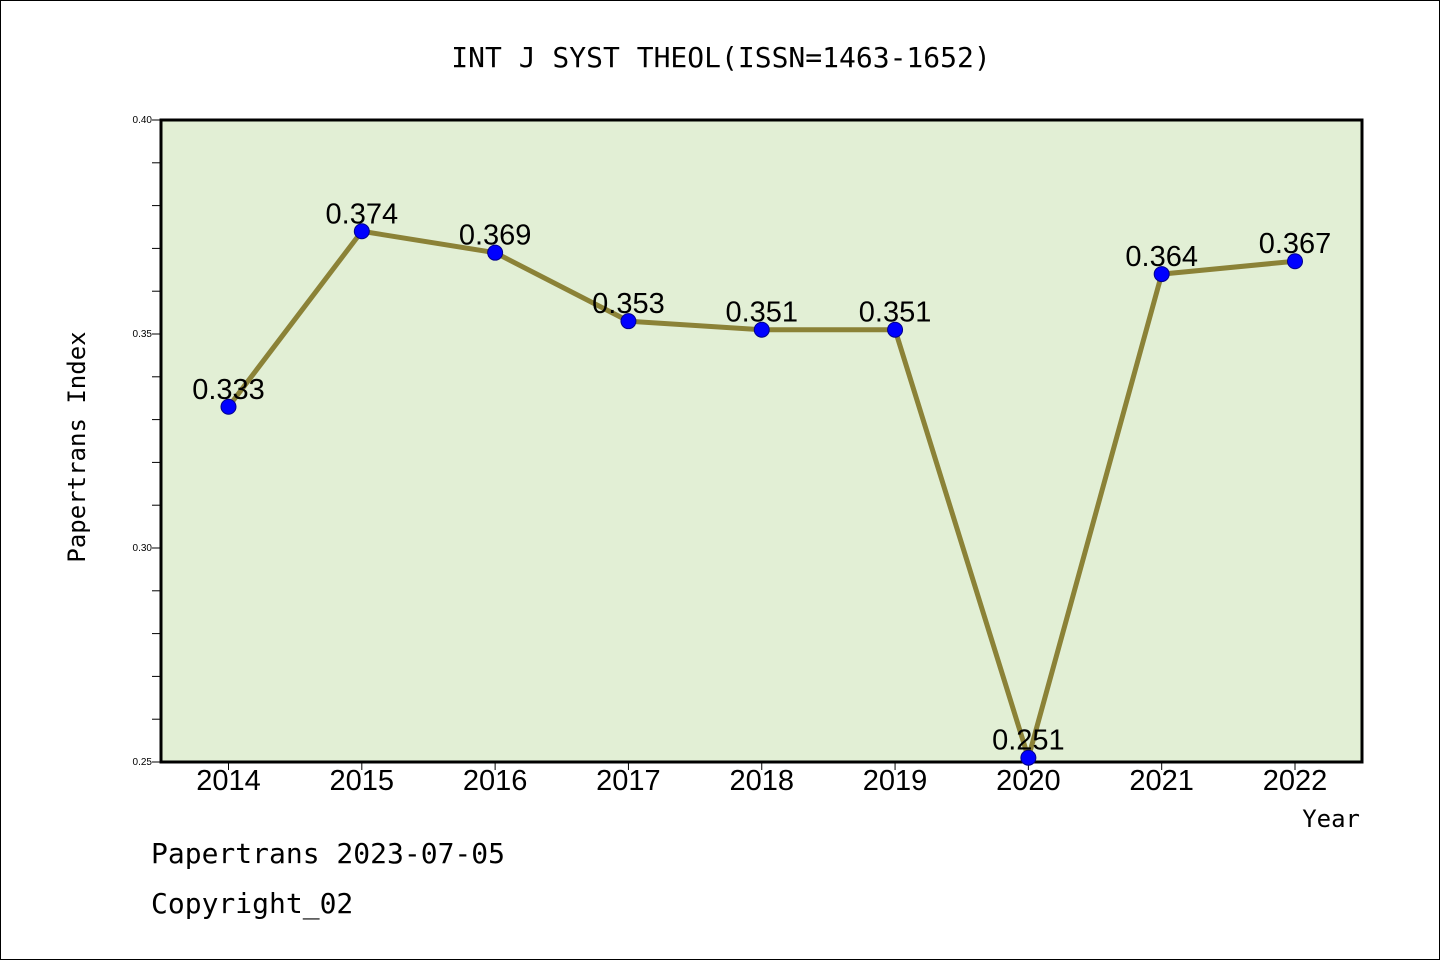  I want to click on x-tick-label: 2016, so click(495, 781).